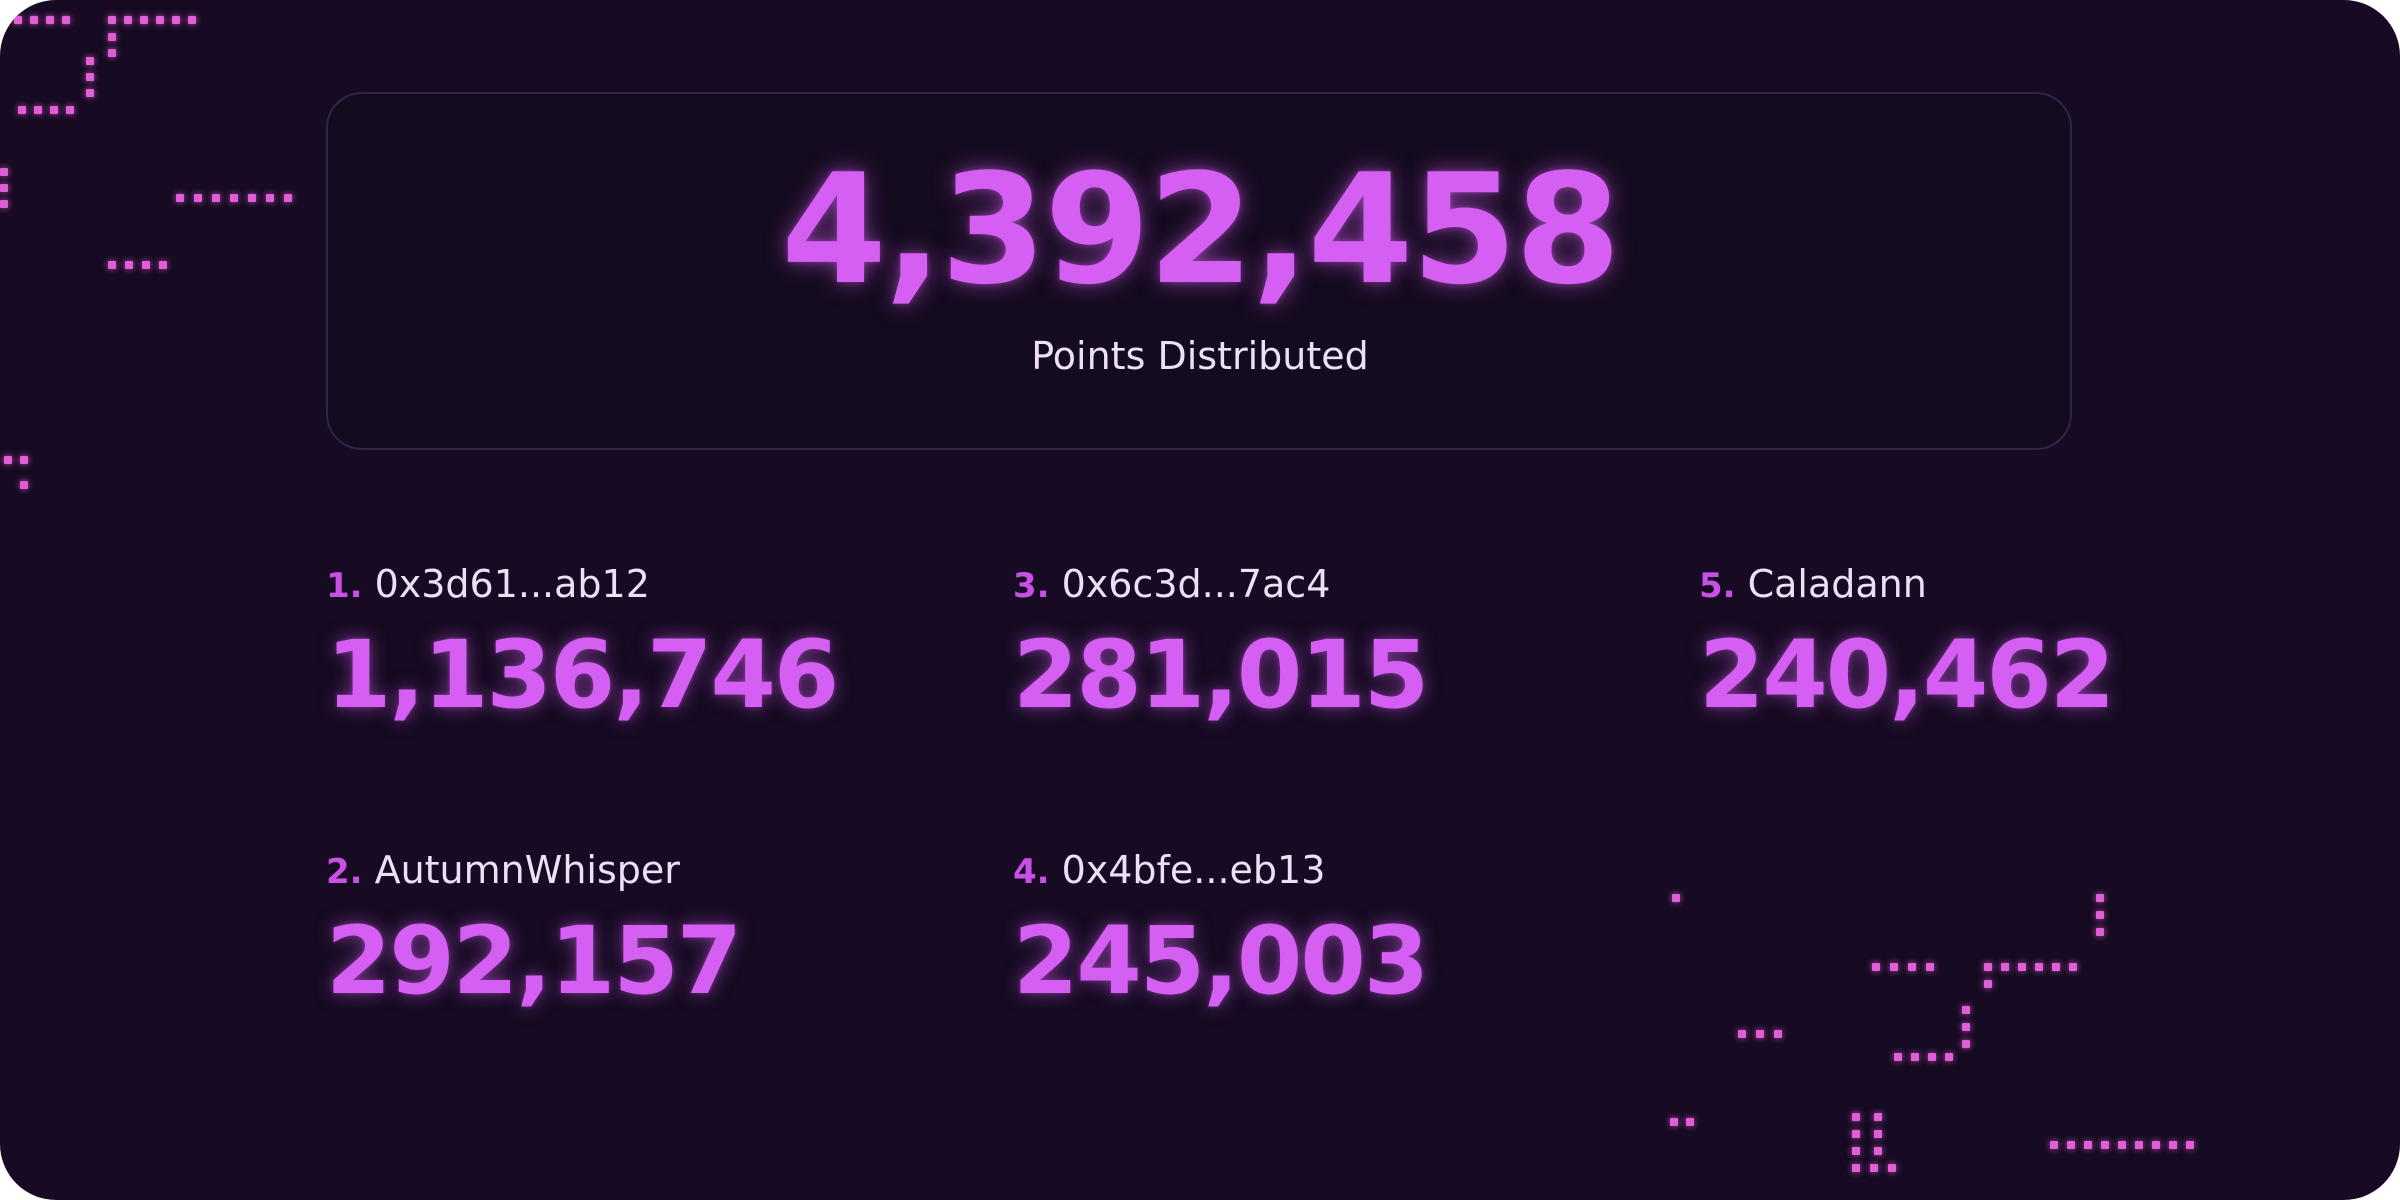 This screenshot has width=2400, height=1200. Describe the element at coordinates (534, 961) in the screenshot. I see `entry-points: 292,157` at that location.